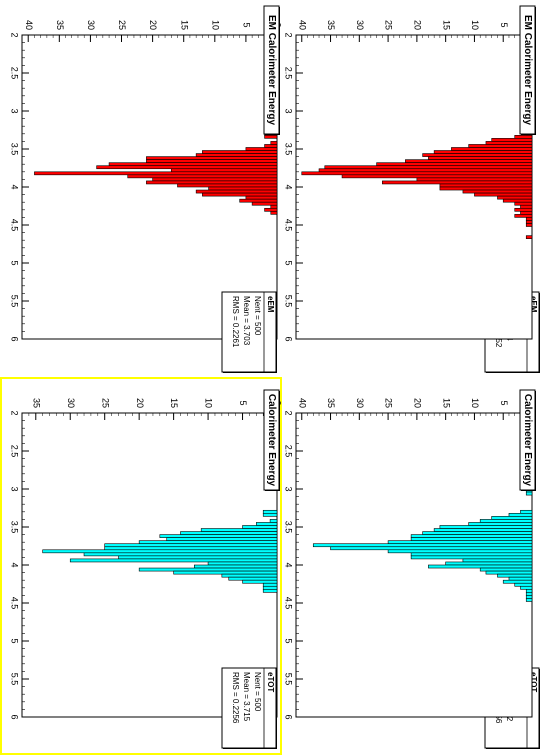 The height and width of the screenshot is (756, 542). Describe the element at coordinates (257, 692) in the screenshot. I see `stats-entries: Nent = 500` at that location.